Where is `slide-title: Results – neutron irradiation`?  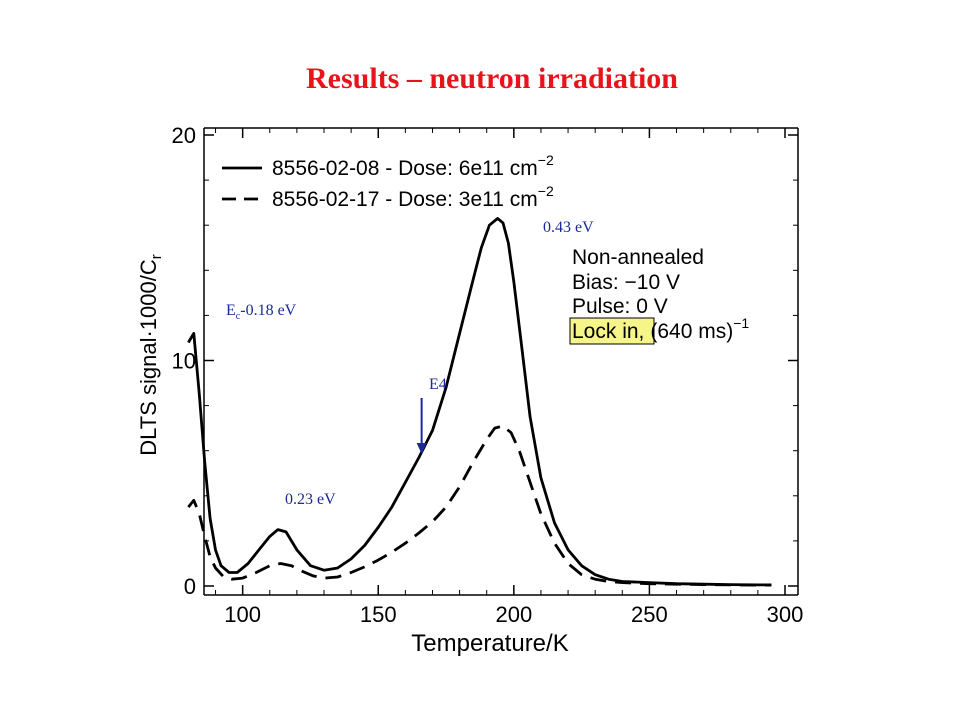
slide-title: Results – neutron irradiation is located at coordinates (492, 78).